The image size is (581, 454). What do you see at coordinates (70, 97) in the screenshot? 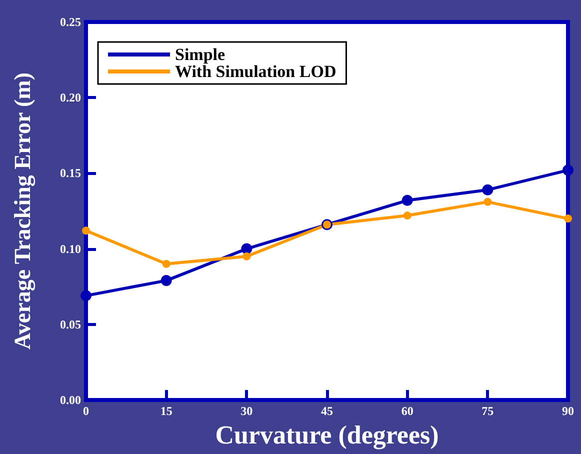
I see `y-tick-label: 0.20` at bounding box center [70, 97].